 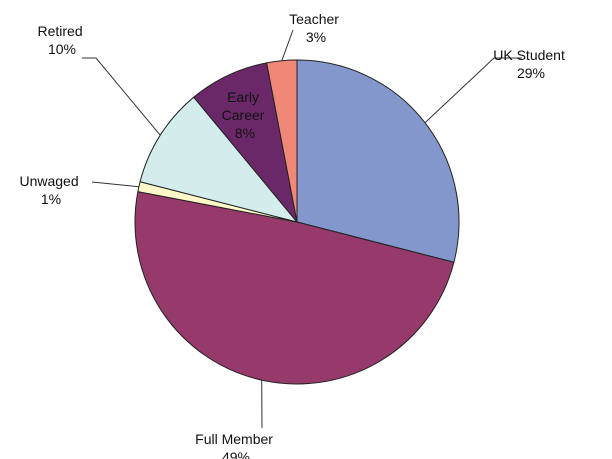 I want to click on slice-label-retired: Retired 10%, so click(x=61, y=40).